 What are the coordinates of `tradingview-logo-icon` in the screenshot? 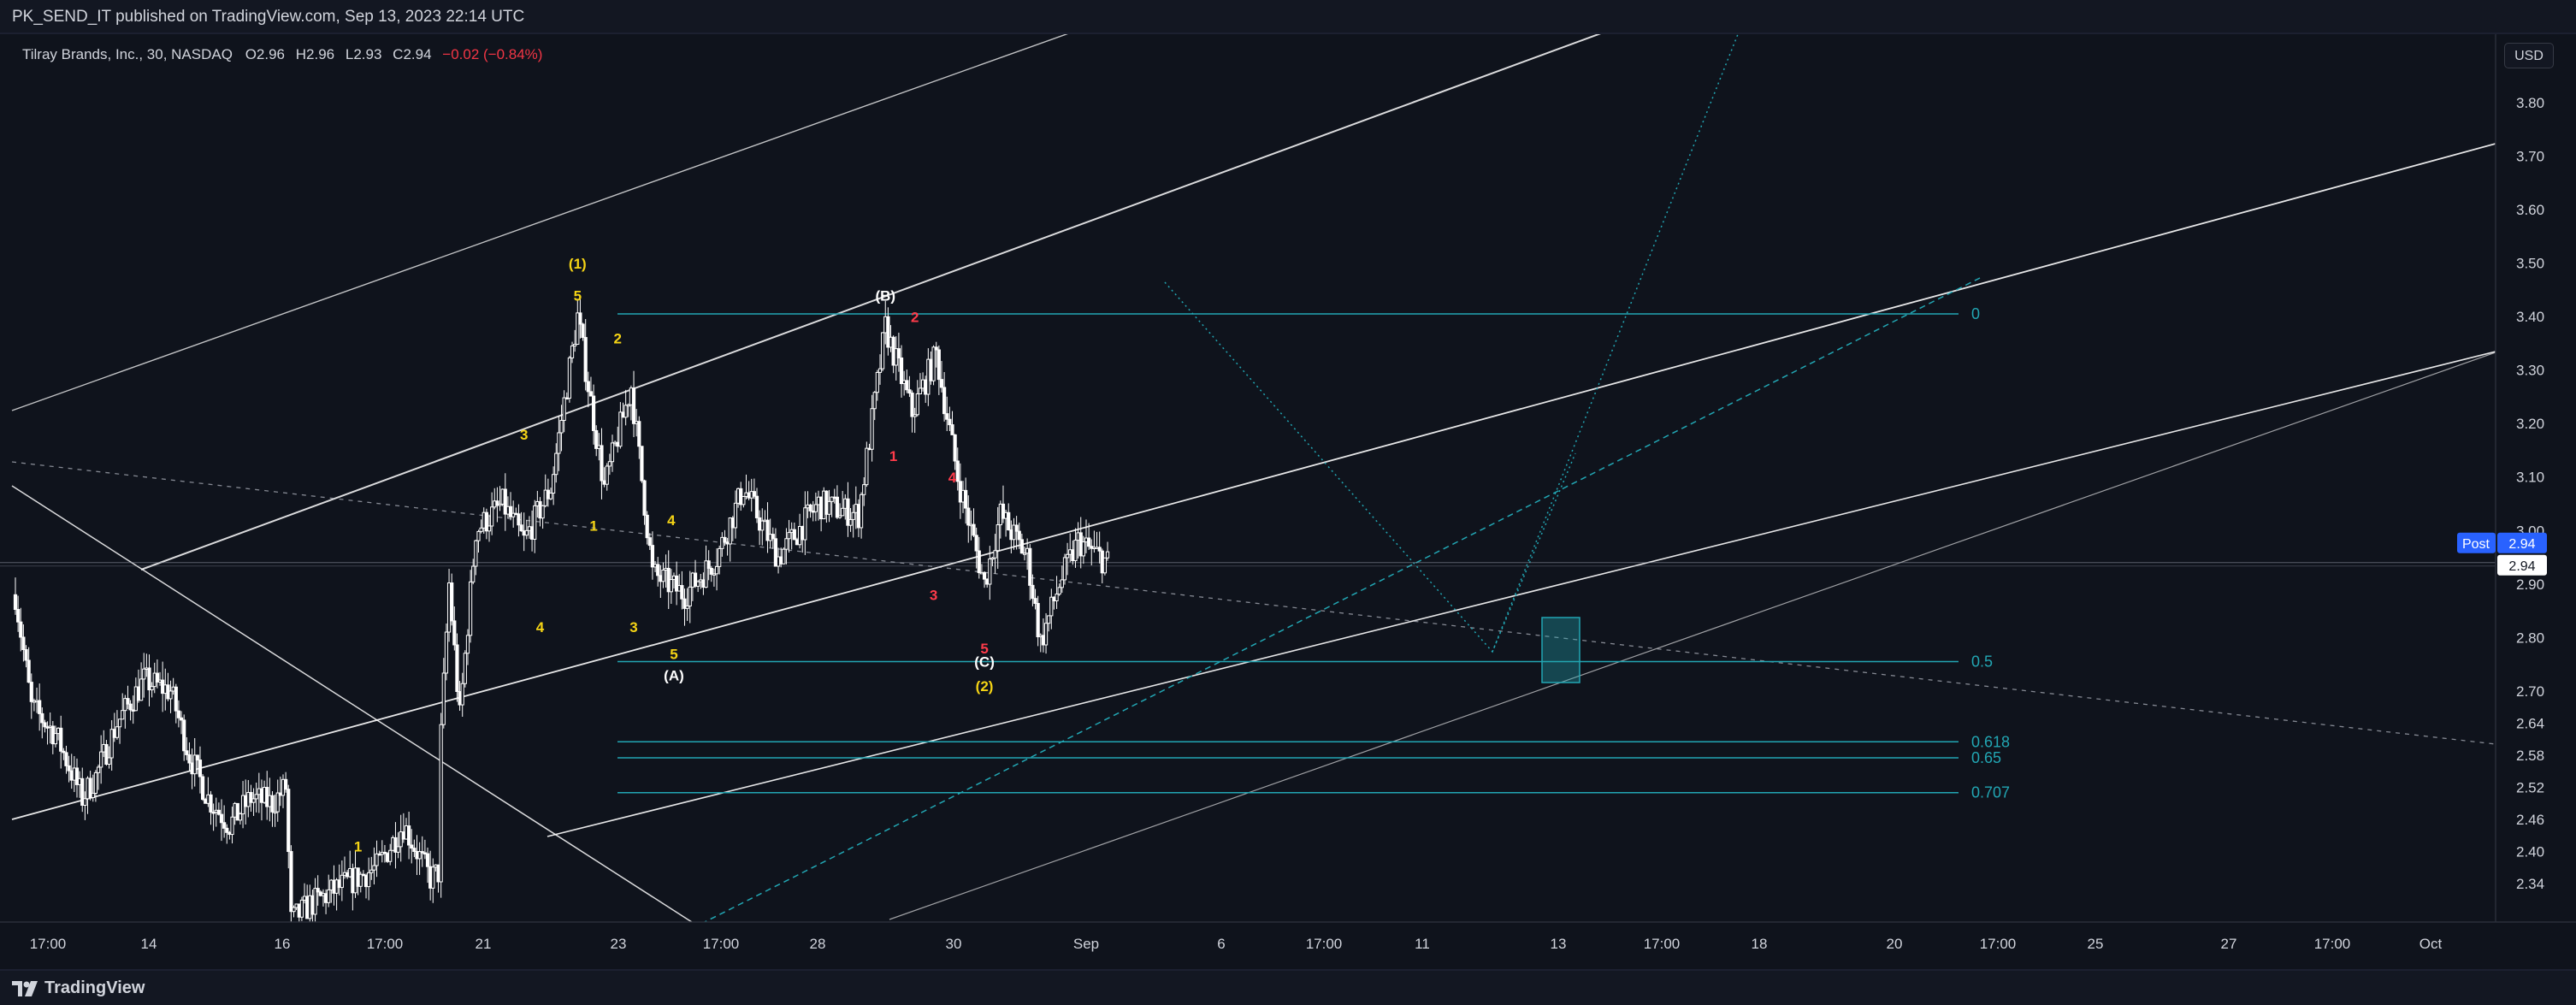 It's located at (25, 988).